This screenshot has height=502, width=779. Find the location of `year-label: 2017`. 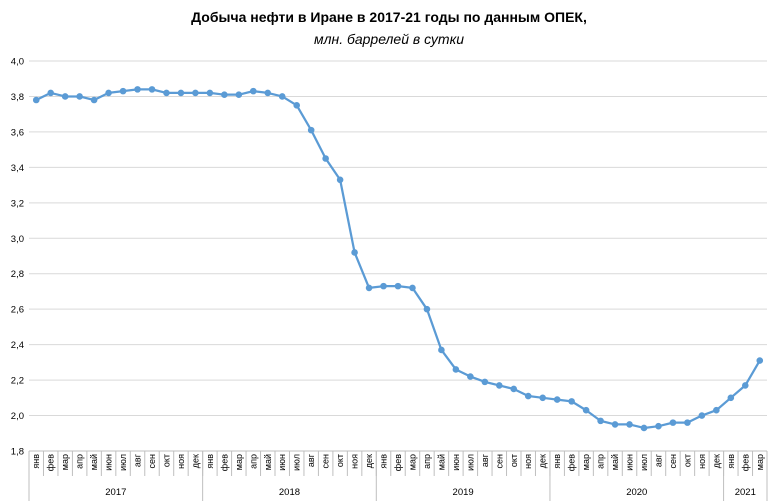

year-label: 2017 is located at coordinates (115, 492).